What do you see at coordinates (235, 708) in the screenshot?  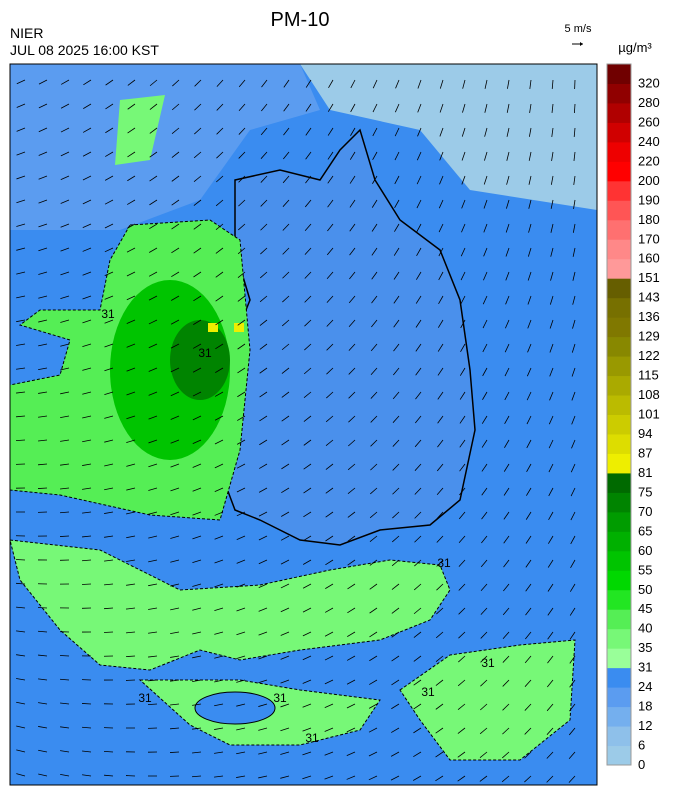 I see `island` at bounding box center [235, 708].